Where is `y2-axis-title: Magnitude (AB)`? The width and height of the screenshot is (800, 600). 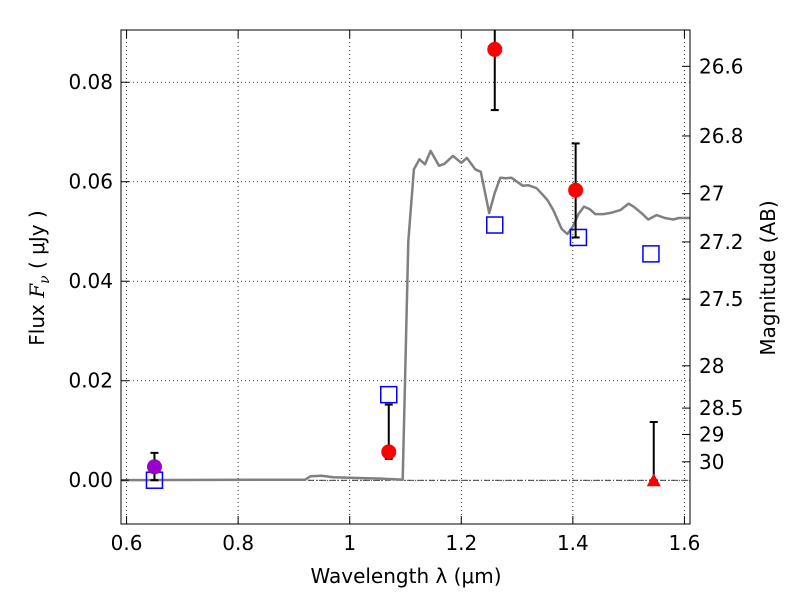
y2-axis-title: Magnitude (AB) is located at coordinates (768, 277).